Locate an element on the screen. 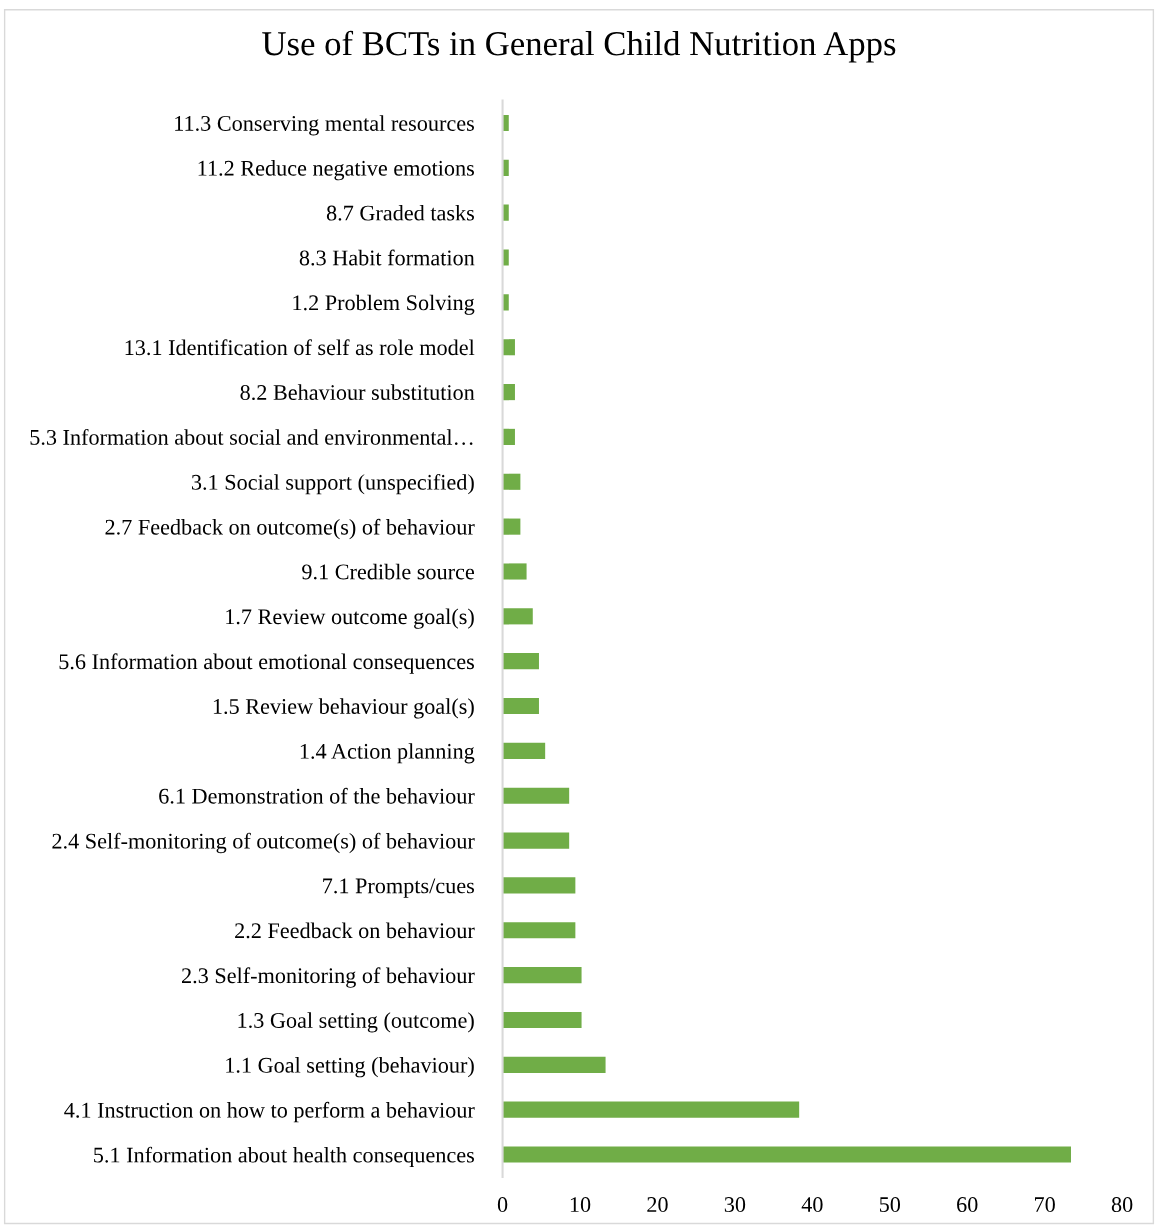 Image resolution: width=1158 pixels, height=1226 pixels. y-tick-label: 6.1 Demonstration of the behaviour is located at coordinates (317, 795).